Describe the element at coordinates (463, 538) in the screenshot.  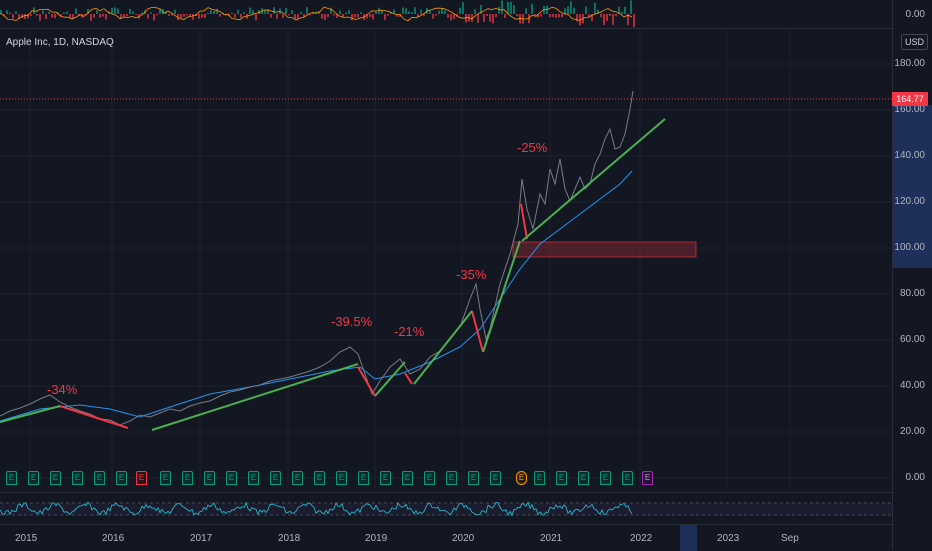
I see `time-label: 2020` at that location.